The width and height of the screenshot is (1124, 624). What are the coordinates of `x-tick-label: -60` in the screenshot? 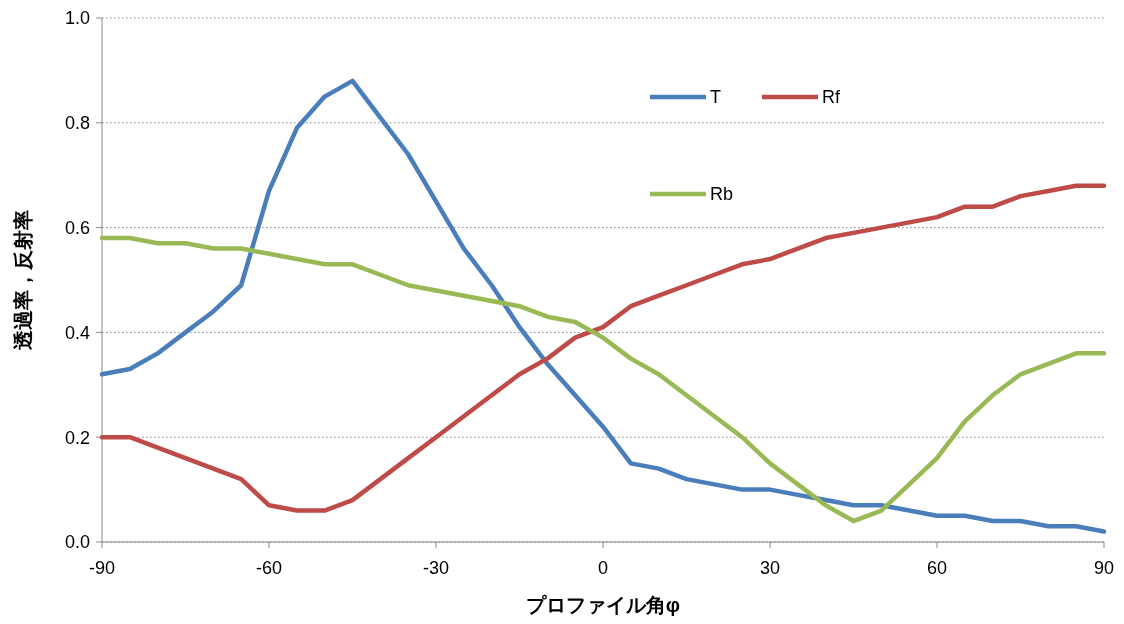 It's located at (269, 568).